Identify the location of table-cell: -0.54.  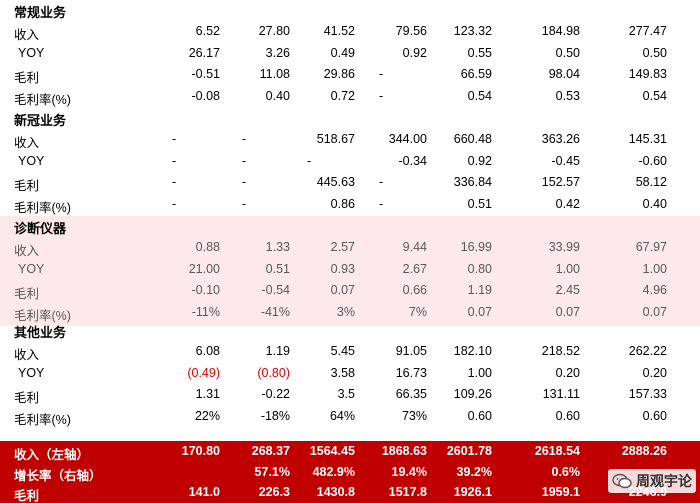
(276, 290).